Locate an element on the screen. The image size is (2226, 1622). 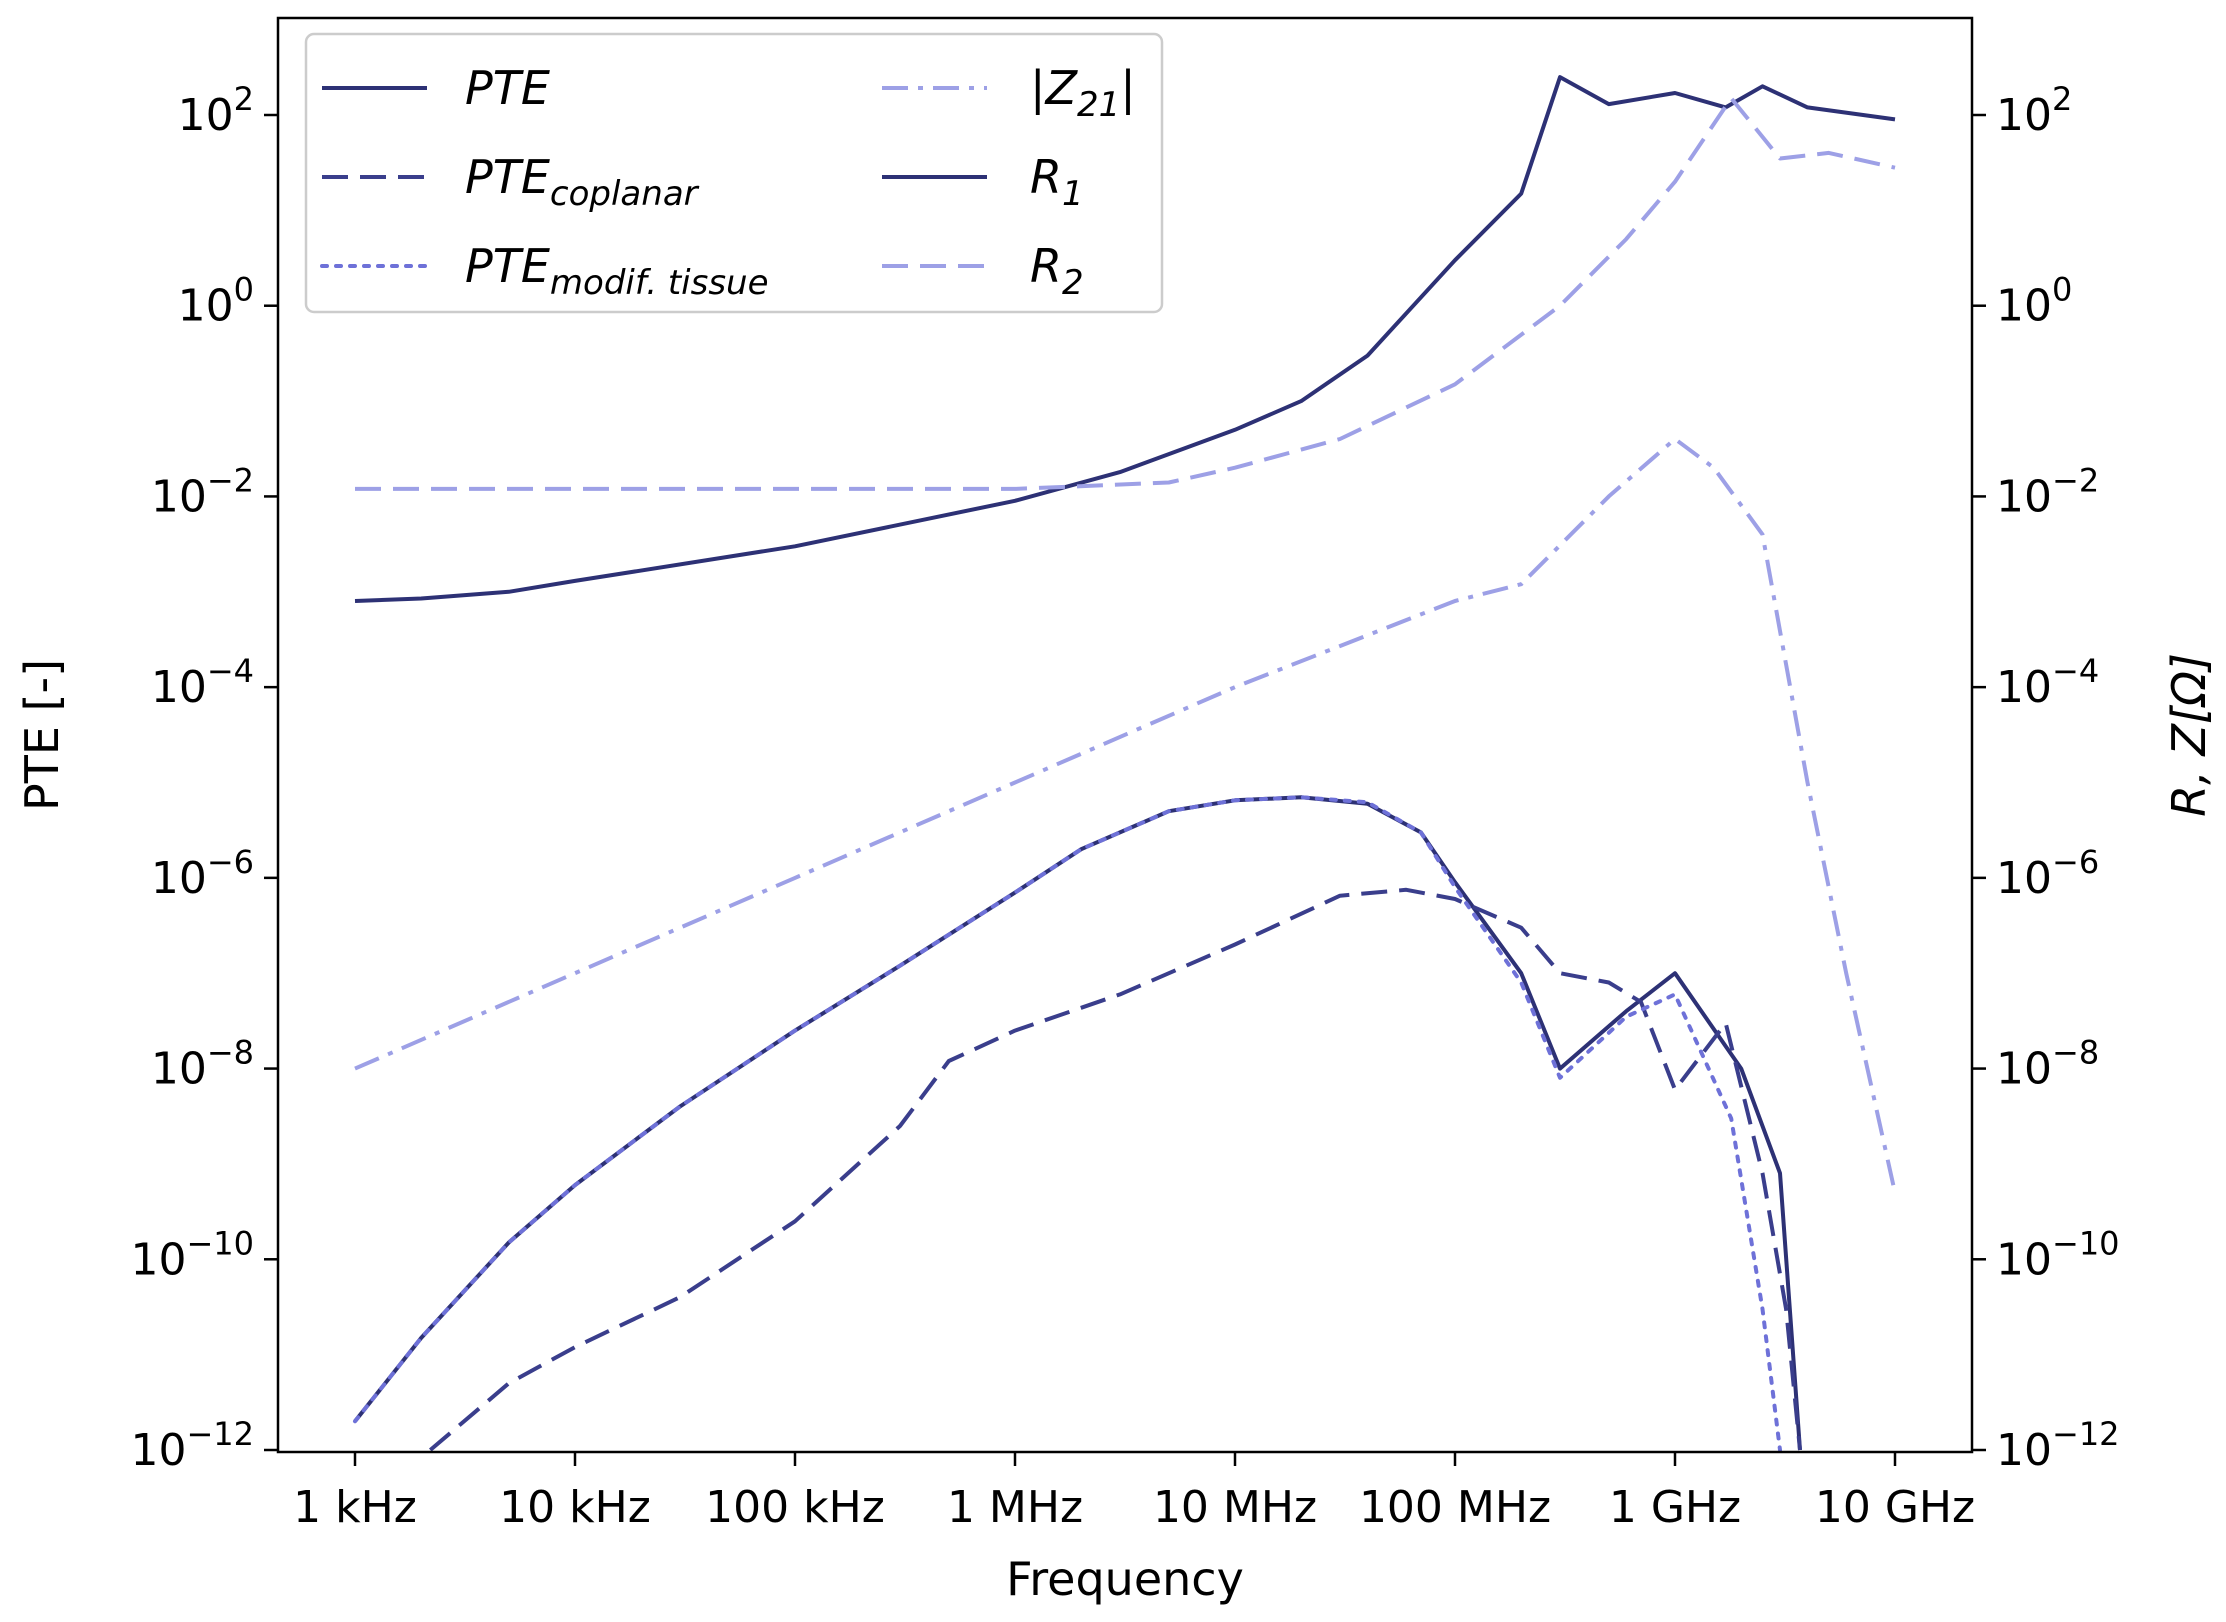
legend-label-pte: PTE is located at coordinates (507, 88).